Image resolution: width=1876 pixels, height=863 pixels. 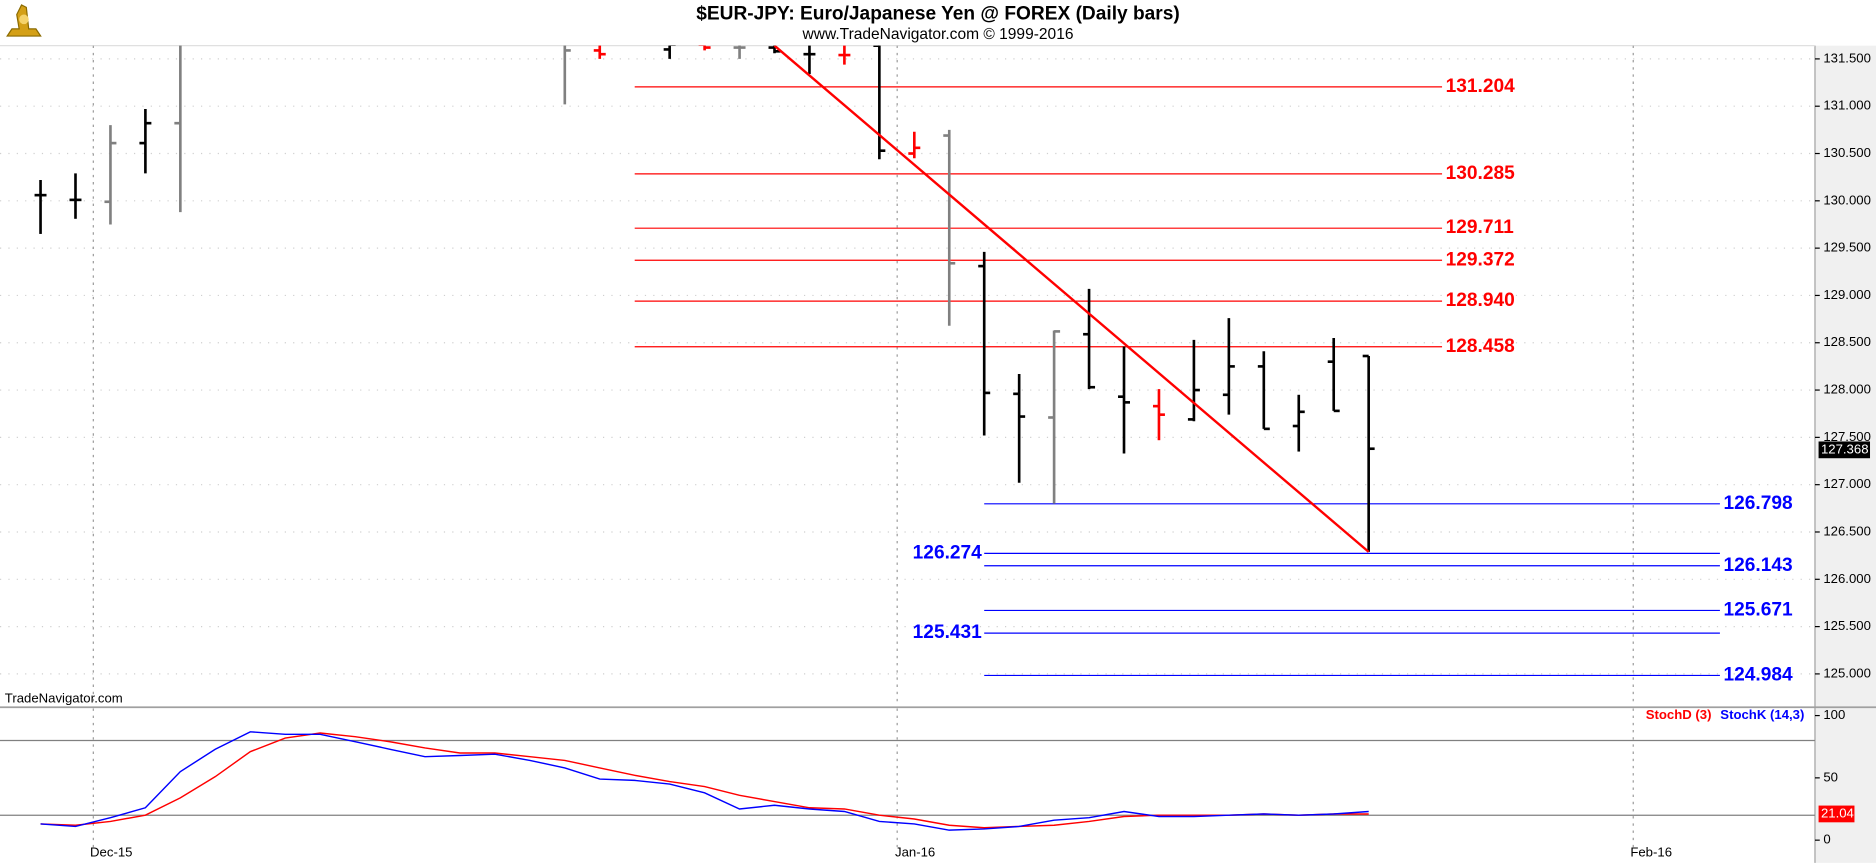 I want to click on y-tick-label: 125.000, so click(x=1847, y=672).